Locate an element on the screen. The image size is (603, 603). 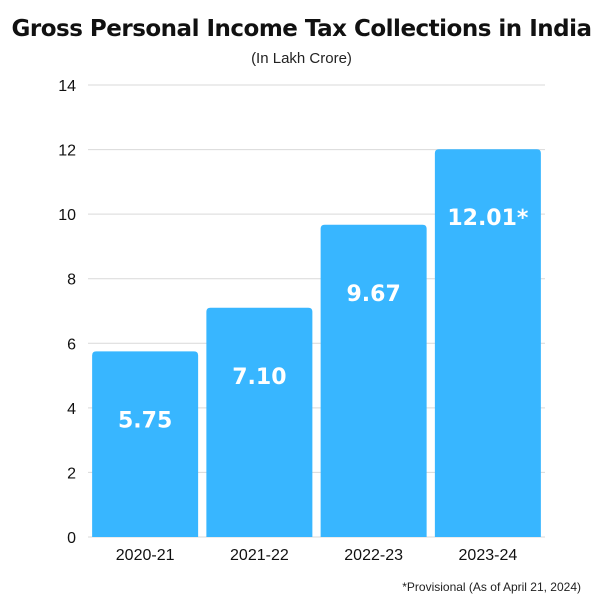
data-label: 9.67 is located at coordinates (373, 294).